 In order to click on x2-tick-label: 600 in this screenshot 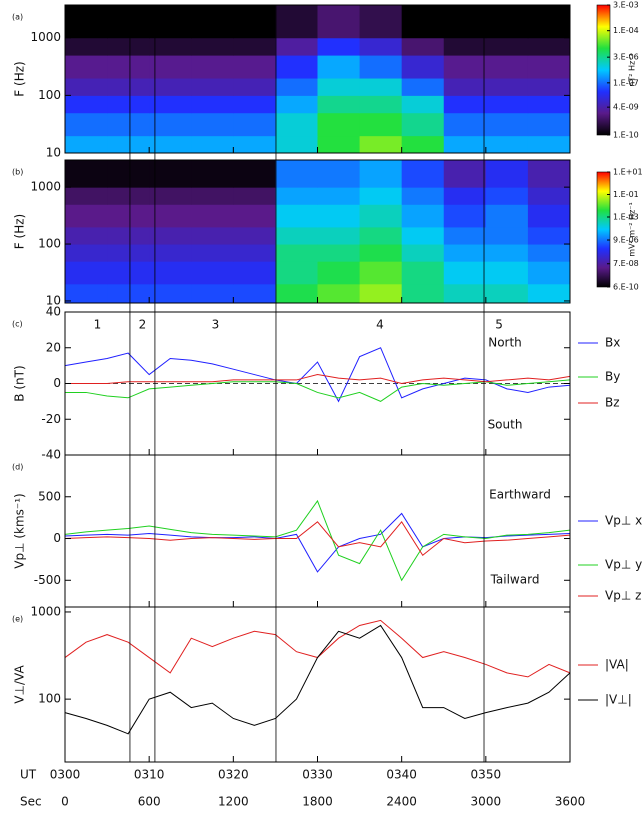, I will do `click(149, 802)`.